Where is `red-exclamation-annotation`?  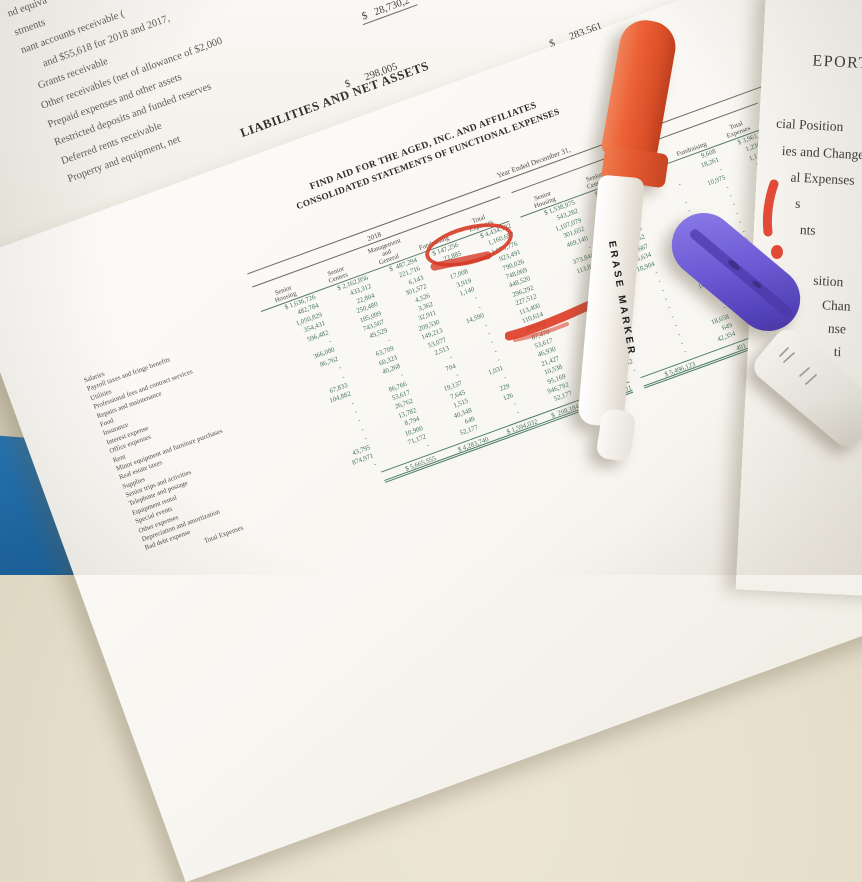 red-exclamation-annotation is located at coordinates (772, 219).